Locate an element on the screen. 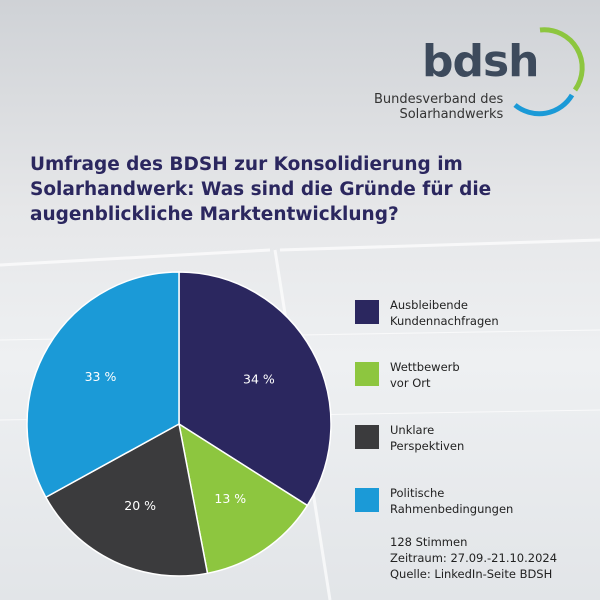  legend-label: Politische Rahmenbedingungen is located at coordinates (452, 501).